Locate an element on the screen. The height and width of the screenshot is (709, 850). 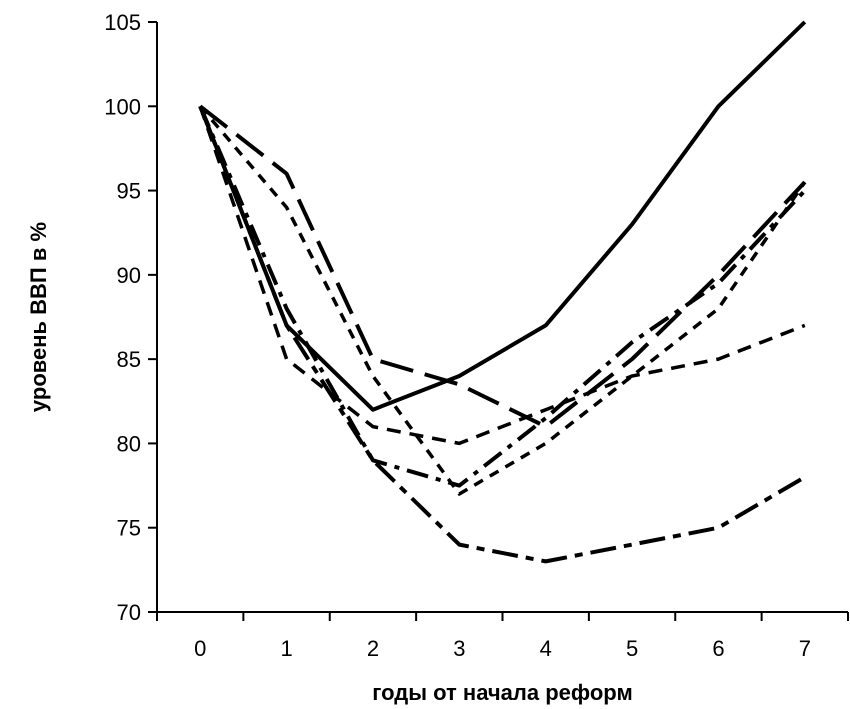
x-tick-label: 0 is located at coordinates (200, 648).